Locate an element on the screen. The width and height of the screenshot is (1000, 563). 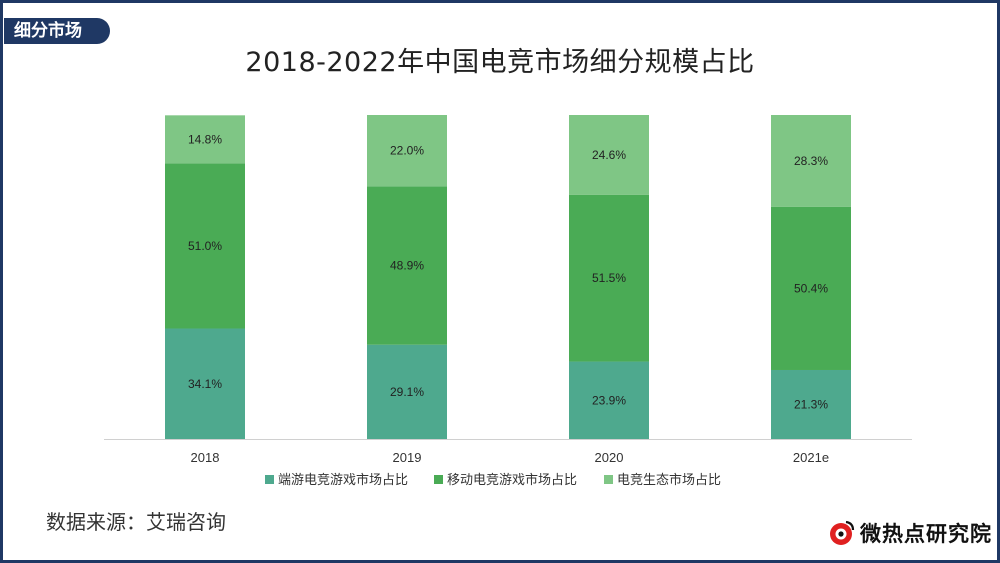
x-tick-label: 2021e is located at coordinates (811, 457).